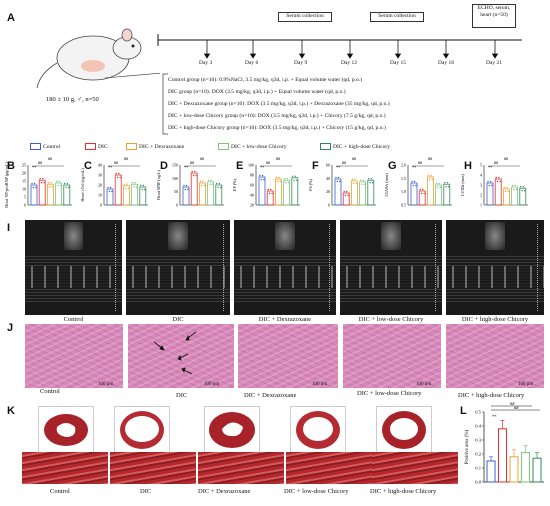 The height and width of the screenshot is (506, 550). I want to click on mini-tick-0-1: 20, so click(24, 173).